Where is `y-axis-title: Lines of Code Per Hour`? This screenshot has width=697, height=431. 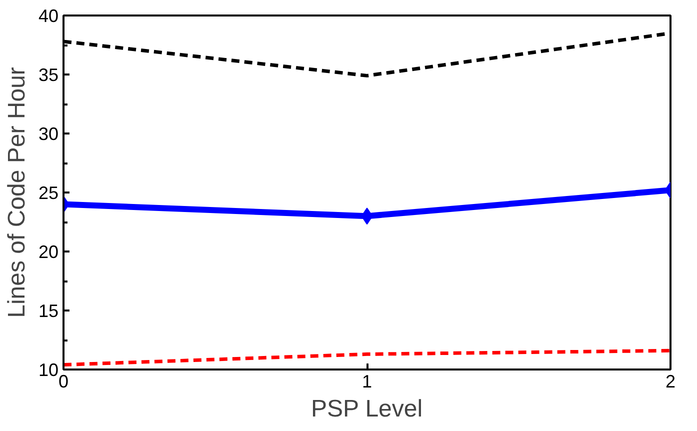
y-axis-title: Lines of Code Per Hour is located at coordinates (16, 192).